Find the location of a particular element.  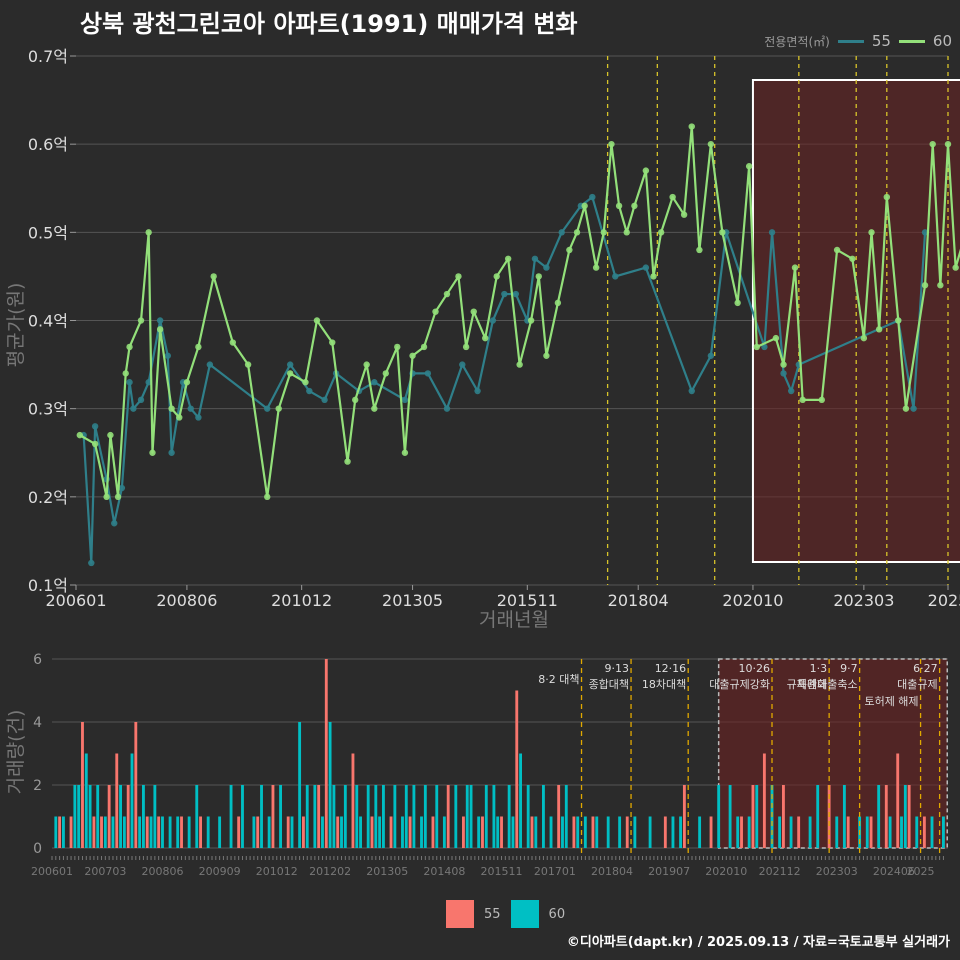

event-annotation: 9·7 is located at coordinates (849, 668).